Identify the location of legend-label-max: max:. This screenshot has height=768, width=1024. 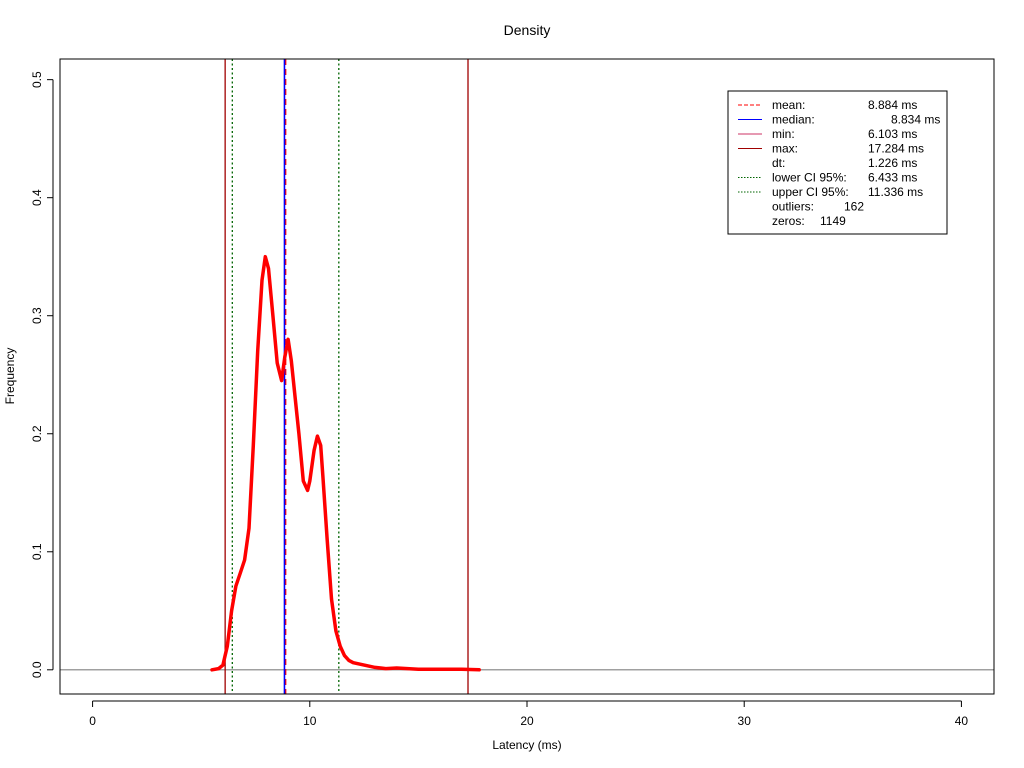
(785, 149).